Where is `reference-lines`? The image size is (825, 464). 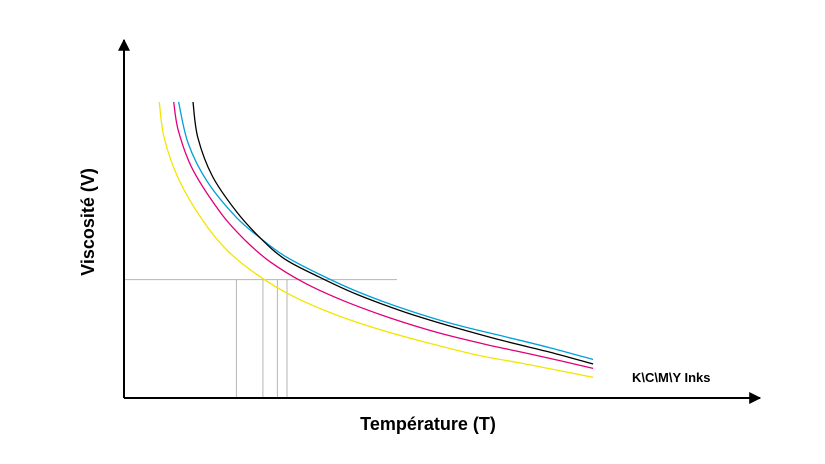
reference-lines is located at coordinates (260, 338).